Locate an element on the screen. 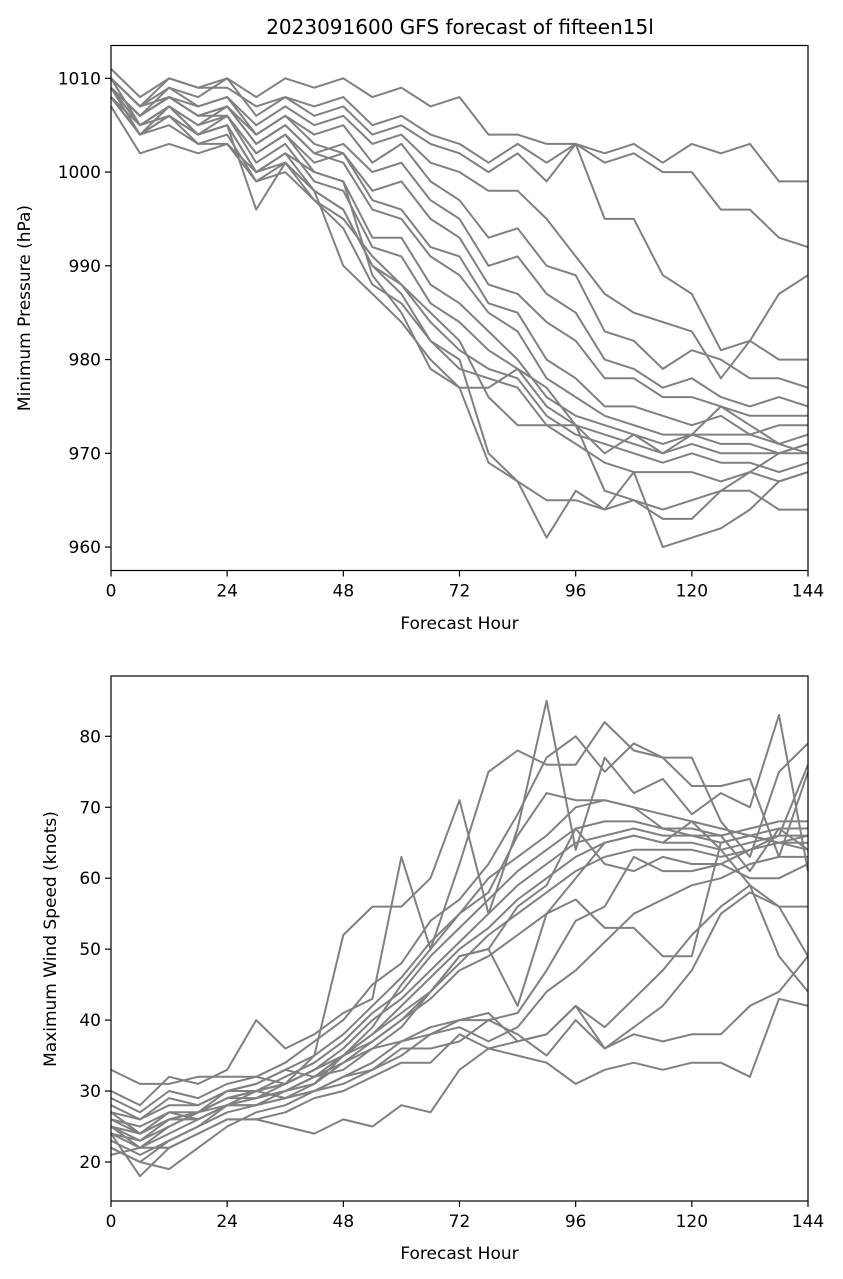 The image size is (843, 1279). wind-y-tick-label: 20 is located at coordinates (90, 1163).